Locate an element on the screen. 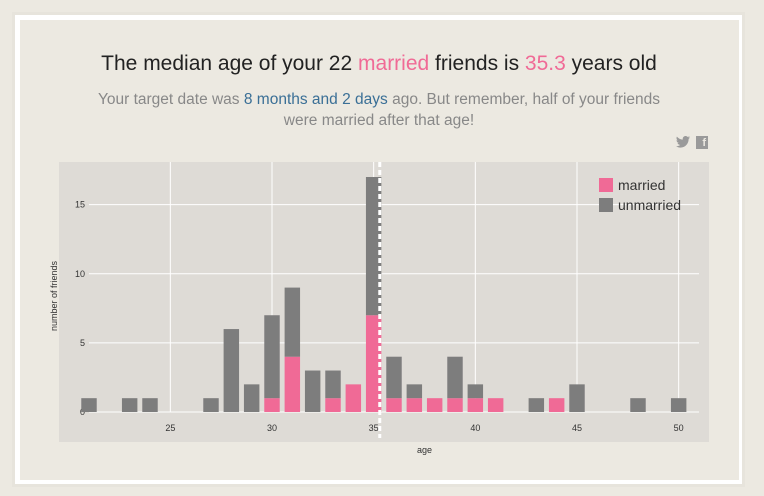 The height and width of the screenshot is (496, 764). x-tick-label: 40 is located at coordinates (475, 428).